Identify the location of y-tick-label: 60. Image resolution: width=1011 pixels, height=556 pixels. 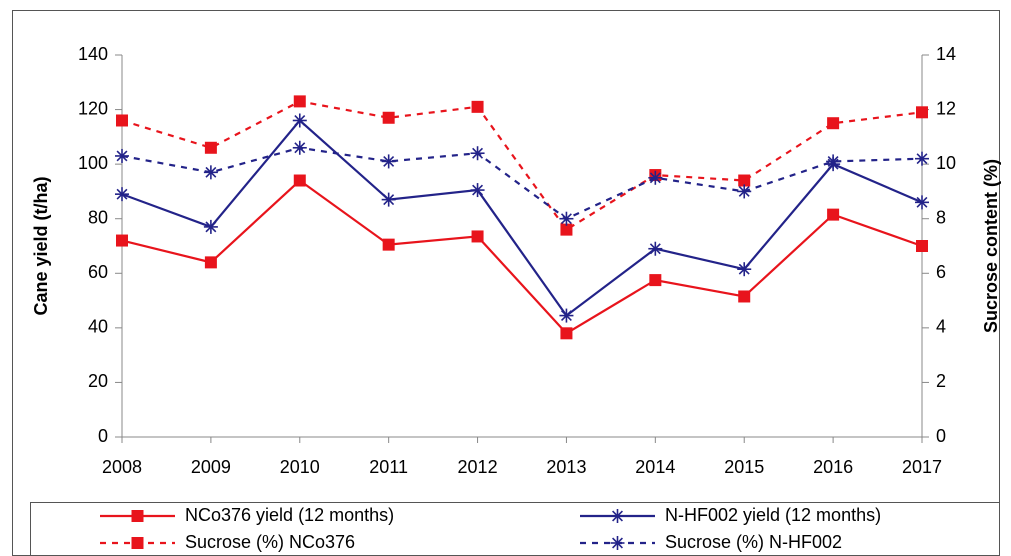
(98, 272).